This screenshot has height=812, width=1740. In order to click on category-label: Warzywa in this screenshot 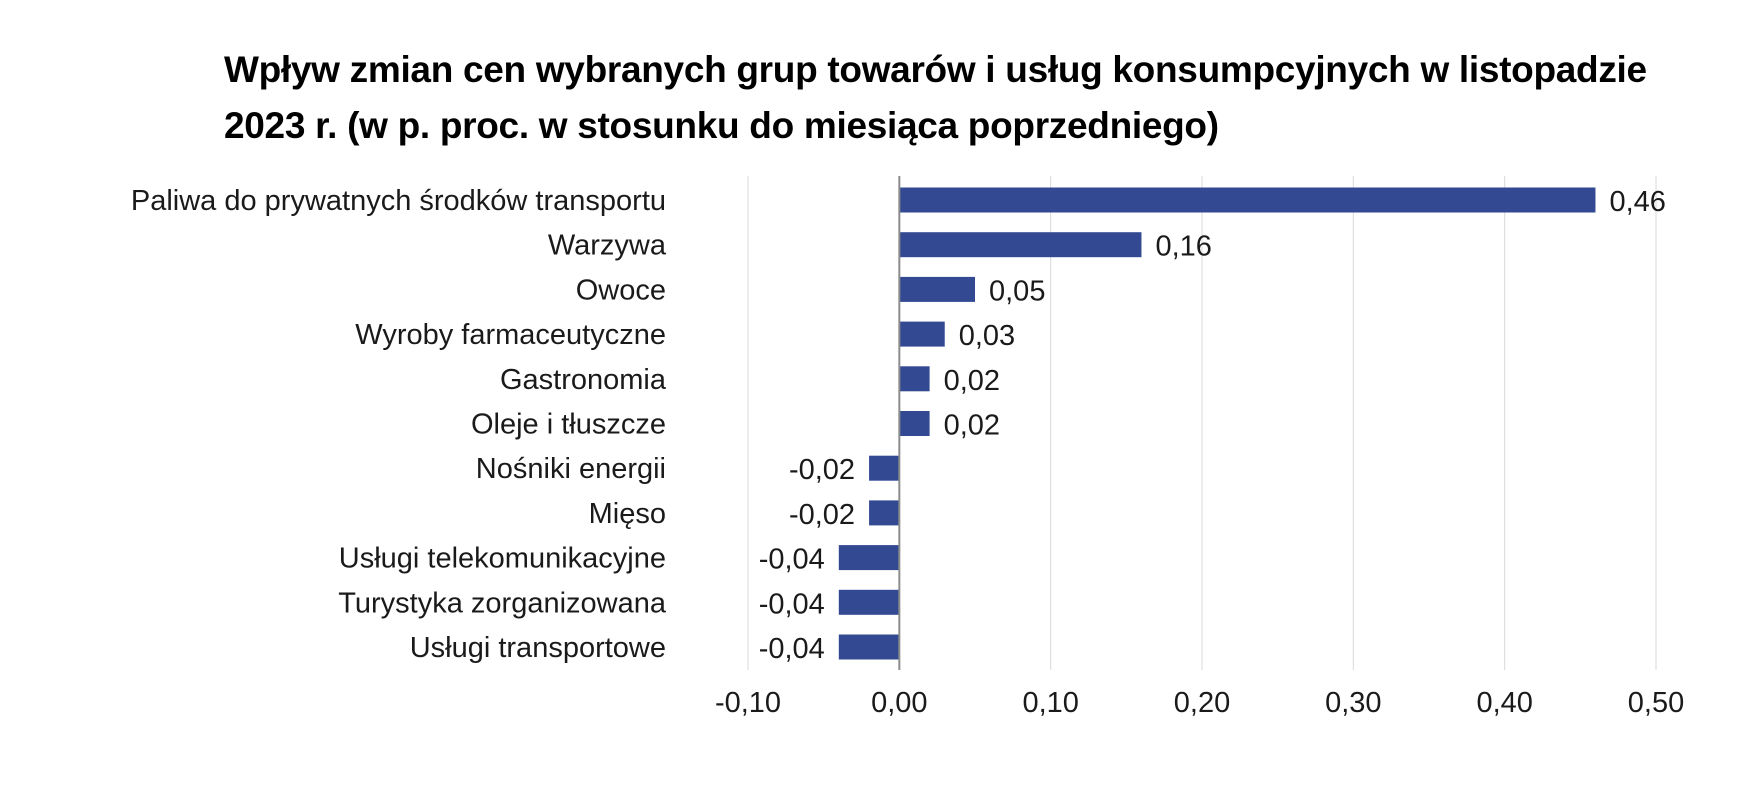, I will do `click(607, 246)`.